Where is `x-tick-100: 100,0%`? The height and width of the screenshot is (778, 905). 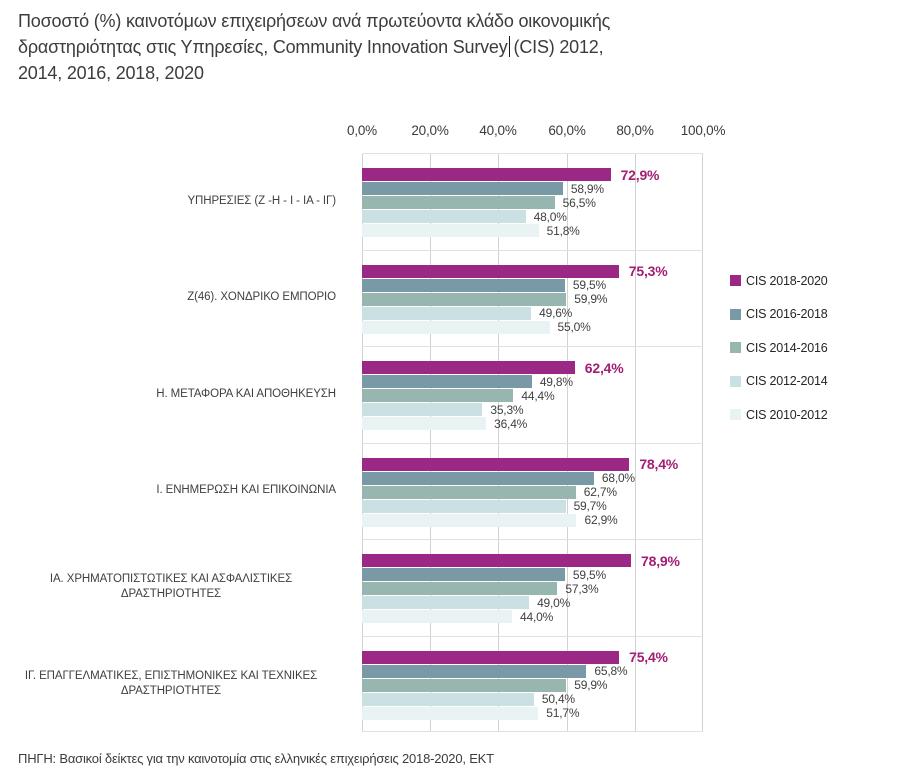
x-tick-100: 100,0% is located at coordinates (703, 130).